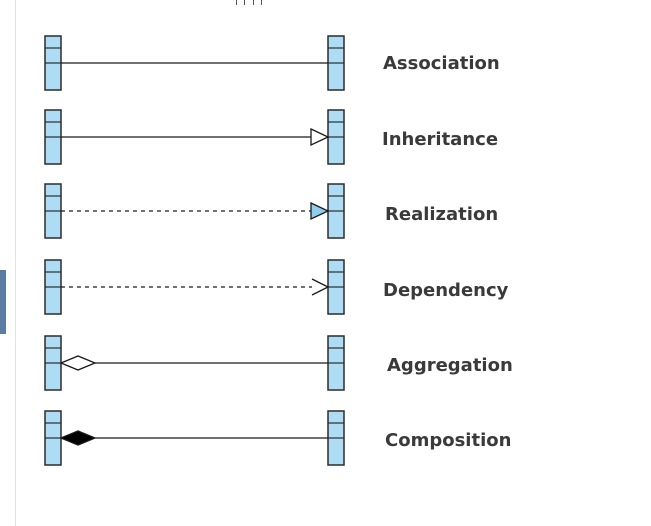 This screenshot has height=526, width=651. Describe the element at coordinates (3, 302) in the screenshot. I see `side-tab` at that location.